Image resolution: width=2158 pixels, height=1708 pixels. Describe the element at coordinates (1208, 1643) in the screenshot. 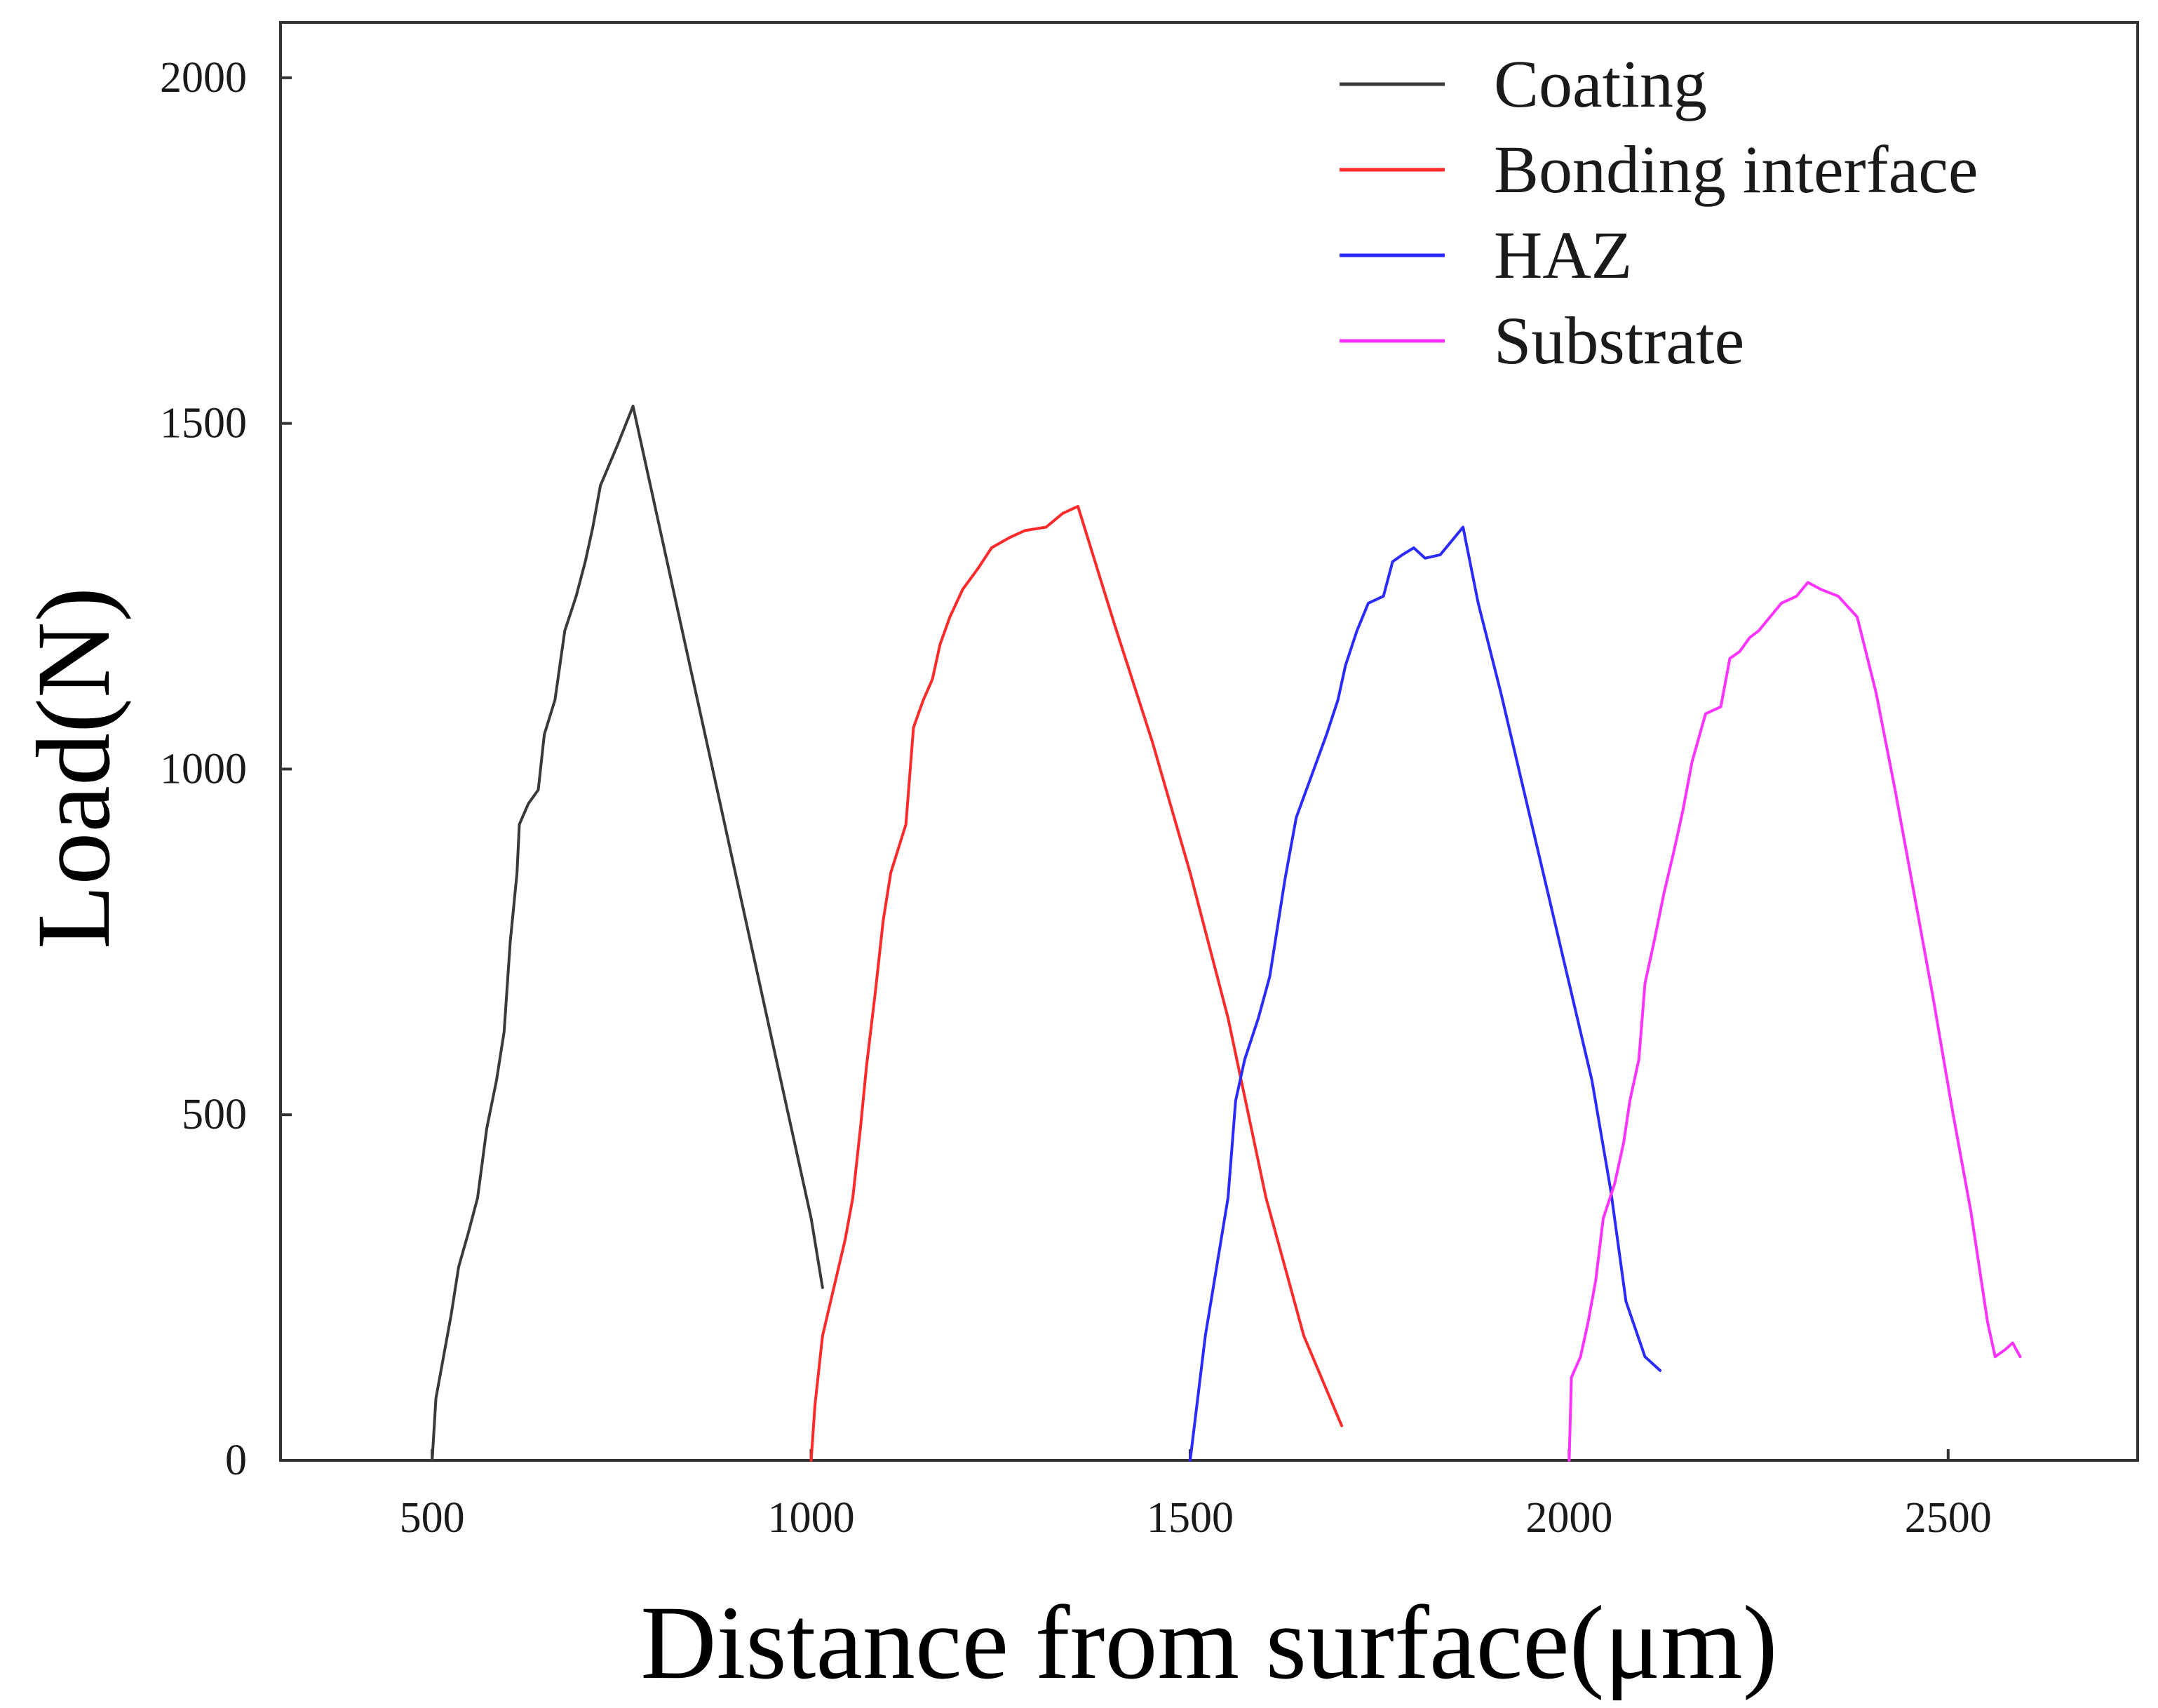

I see `x-axis-title: Distance from surface(μm)` at that location.